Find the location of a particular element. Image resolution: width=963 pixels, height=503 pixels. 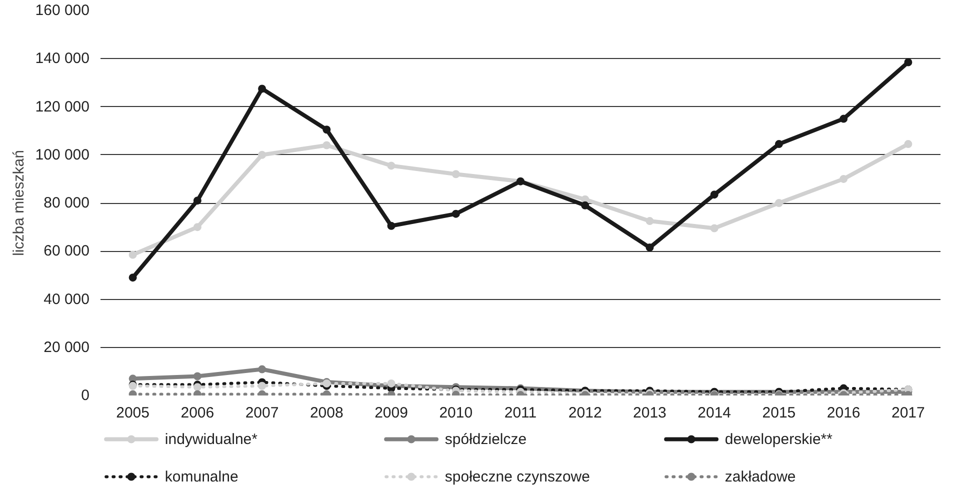

y-tick-label: 40 000 is located at coordinates (67, 299).